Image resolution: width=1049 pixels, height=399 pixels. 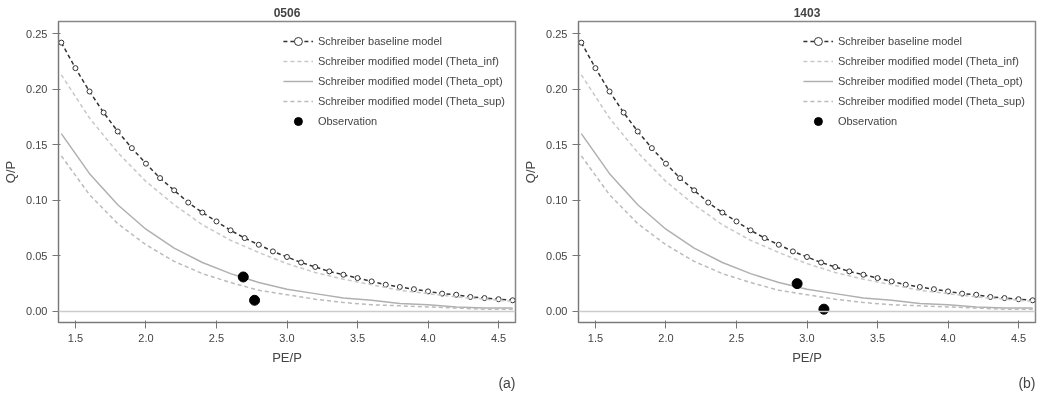 What do you see at coordinates (557, 255) in the screenshot?
I see `y-tick-label: 0.05` at bounding box center [557, 255].